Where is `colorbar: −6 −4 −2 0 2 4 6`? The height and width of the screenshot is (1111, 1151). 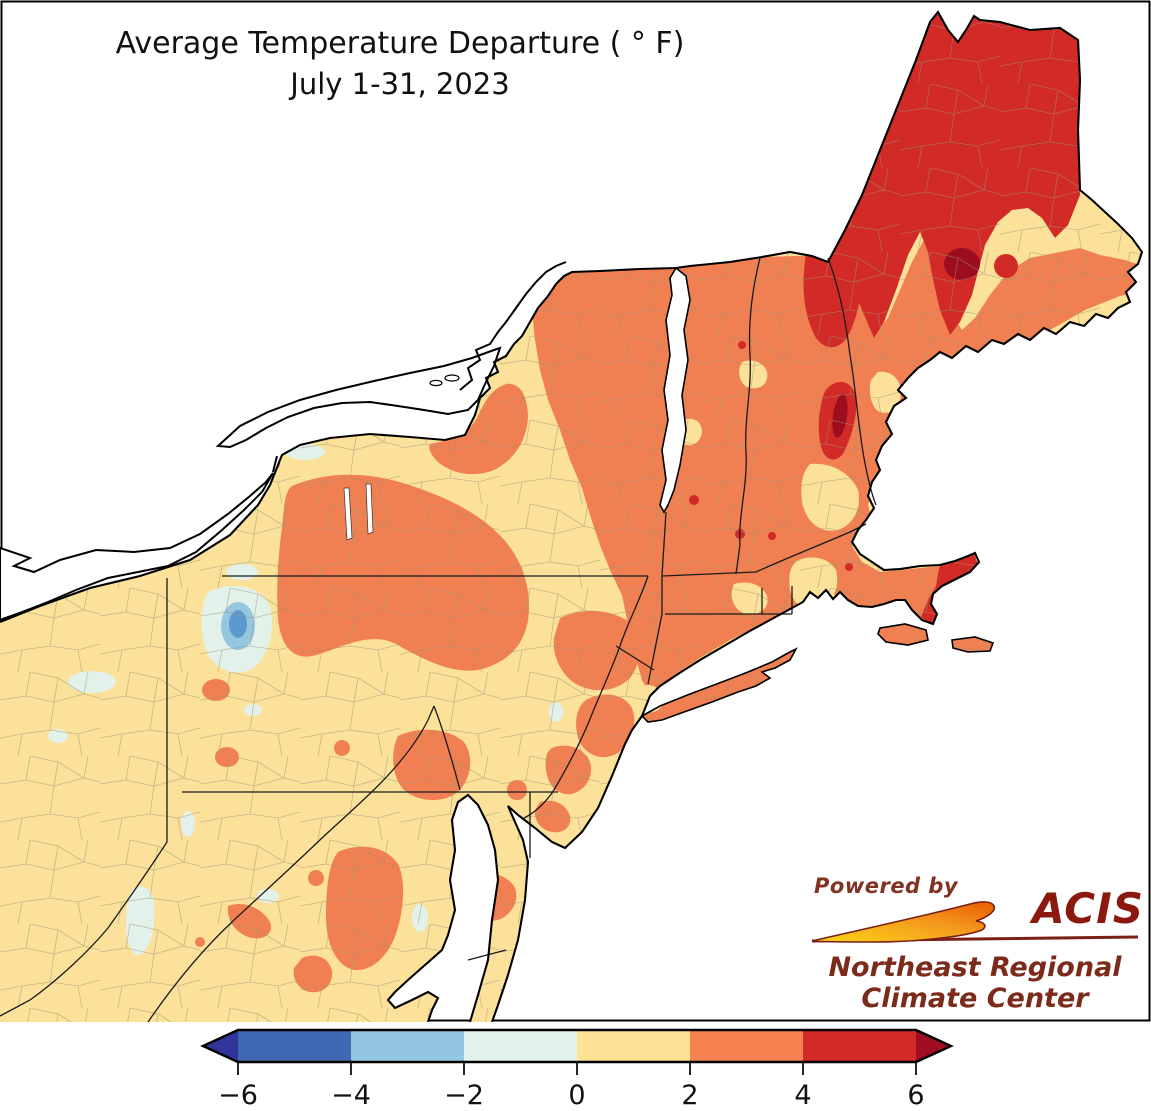 colorbar: −6 −4 −2 0 2 4 6 is located at coordinates (577, 1069).